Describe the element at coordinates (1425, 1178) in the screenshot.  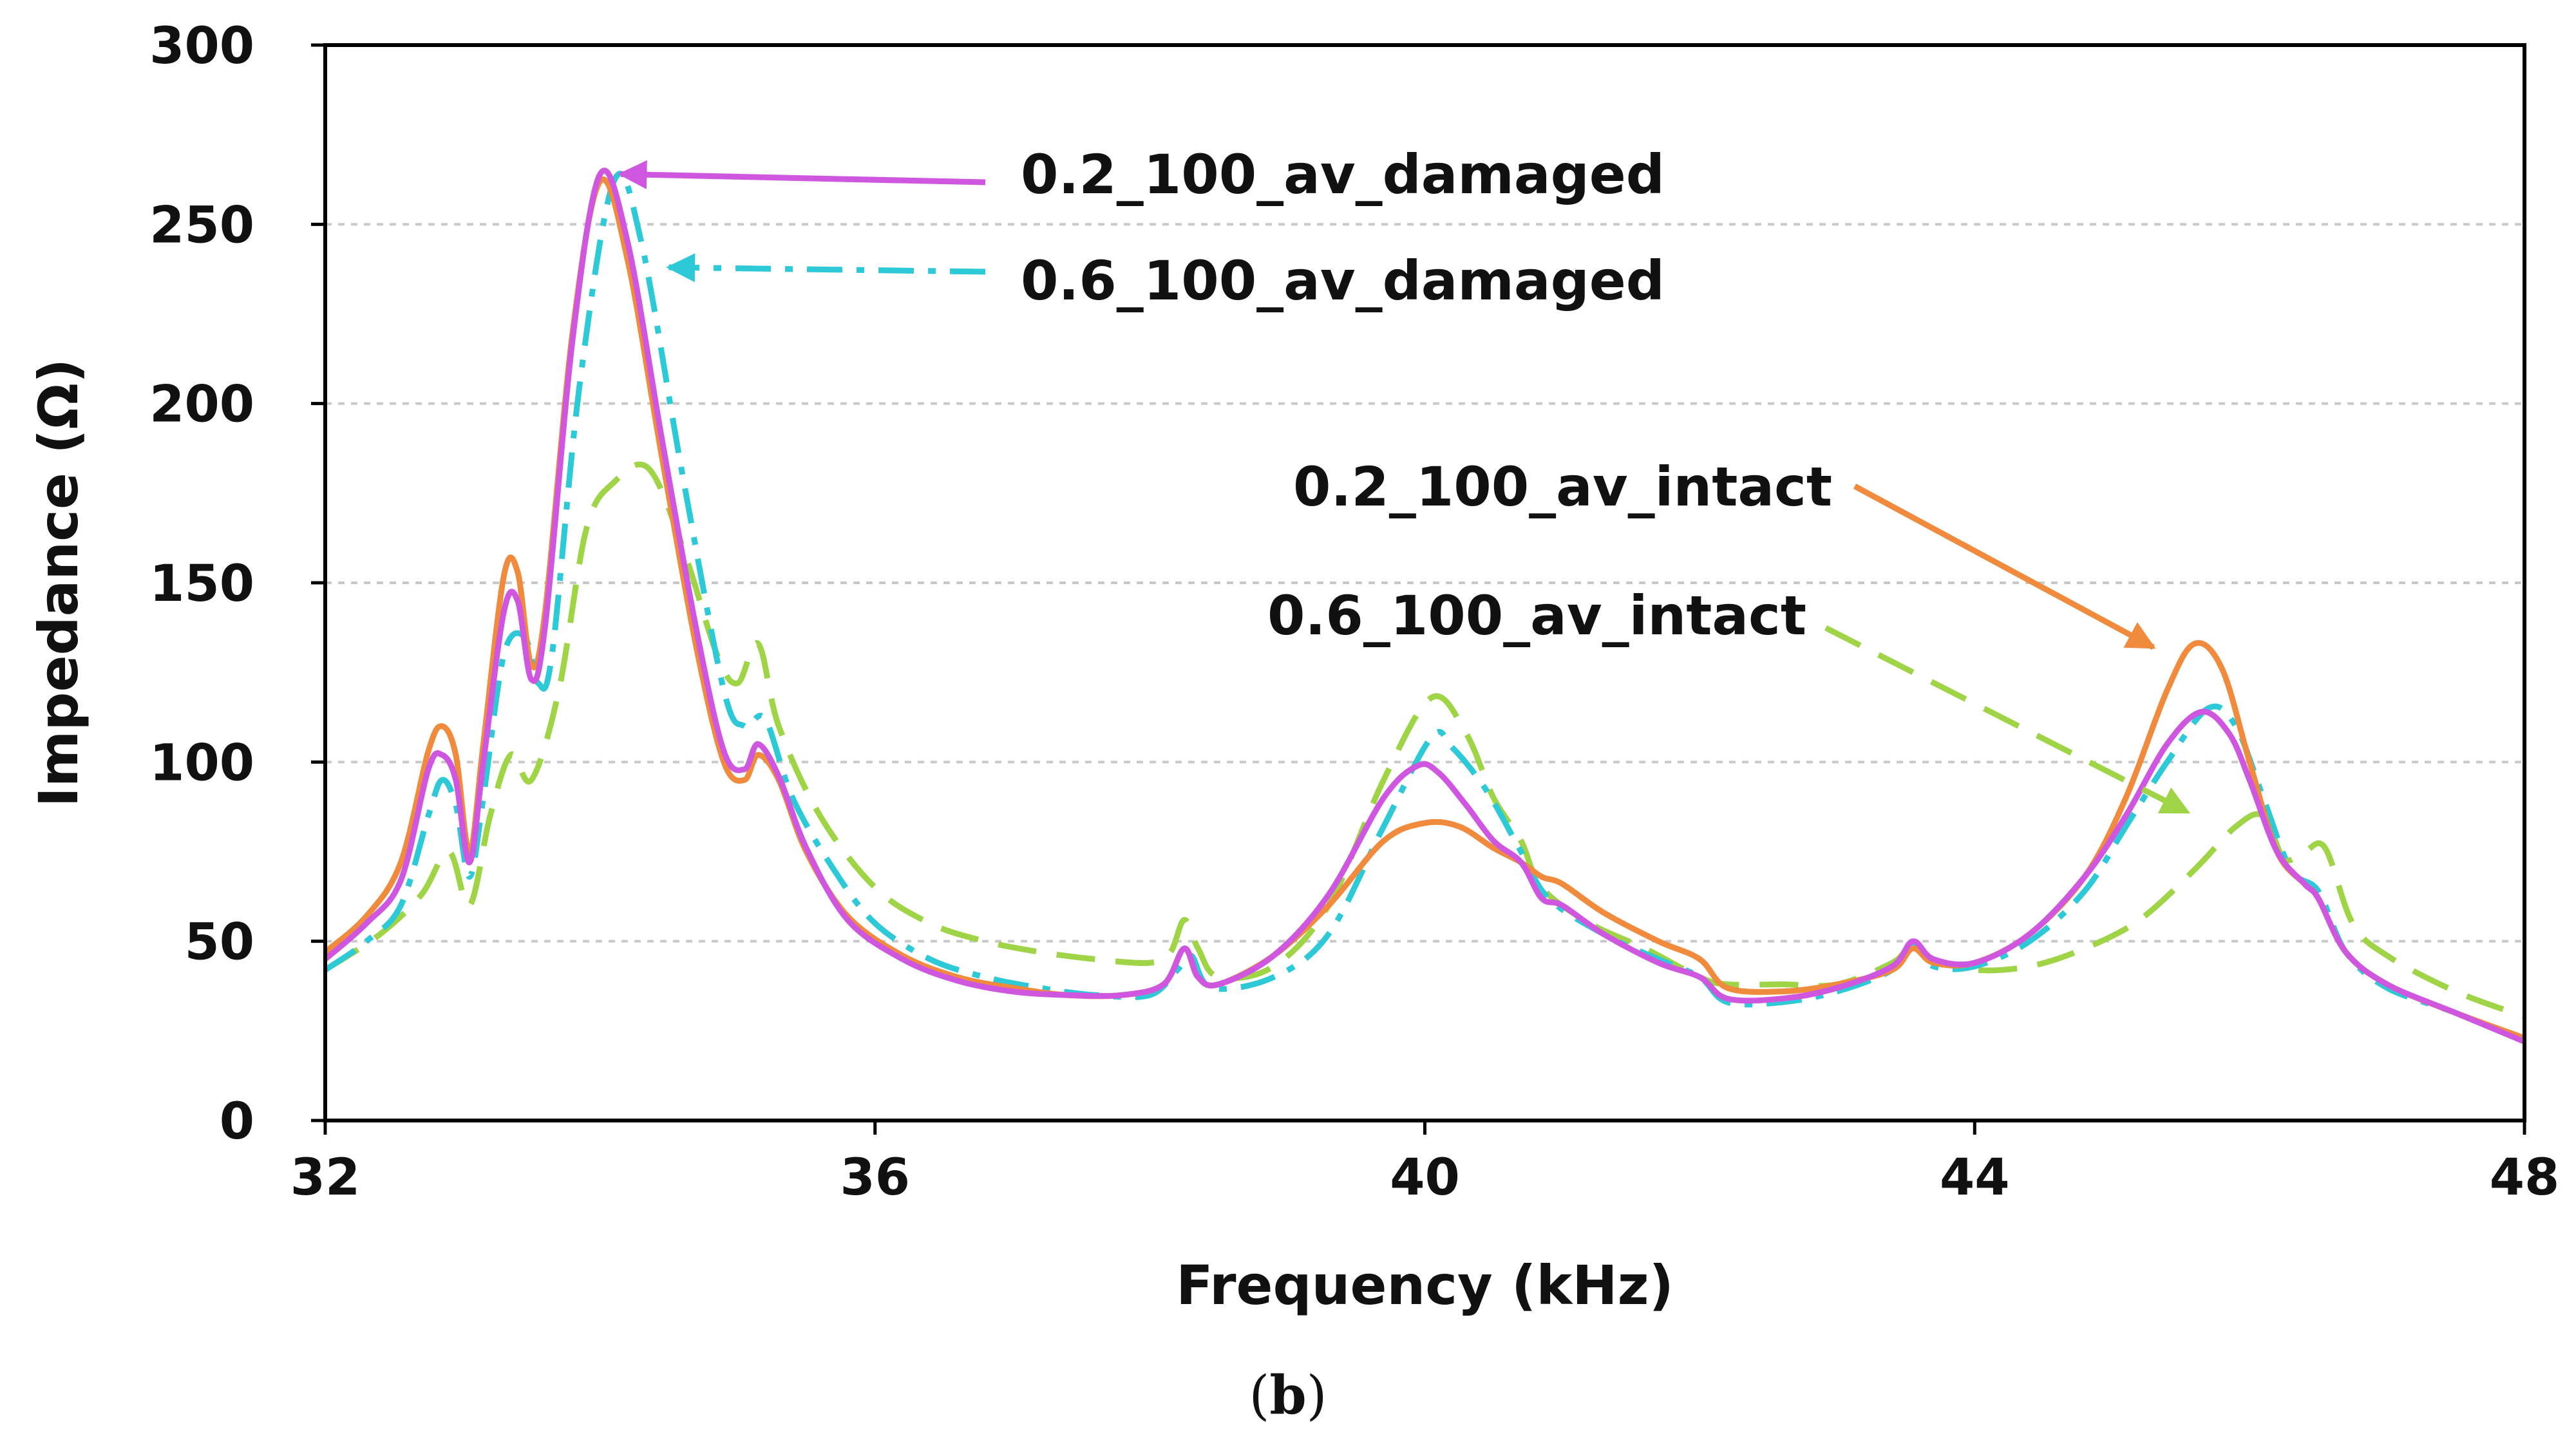
I see `x-tick-label-40: 40` at that location.